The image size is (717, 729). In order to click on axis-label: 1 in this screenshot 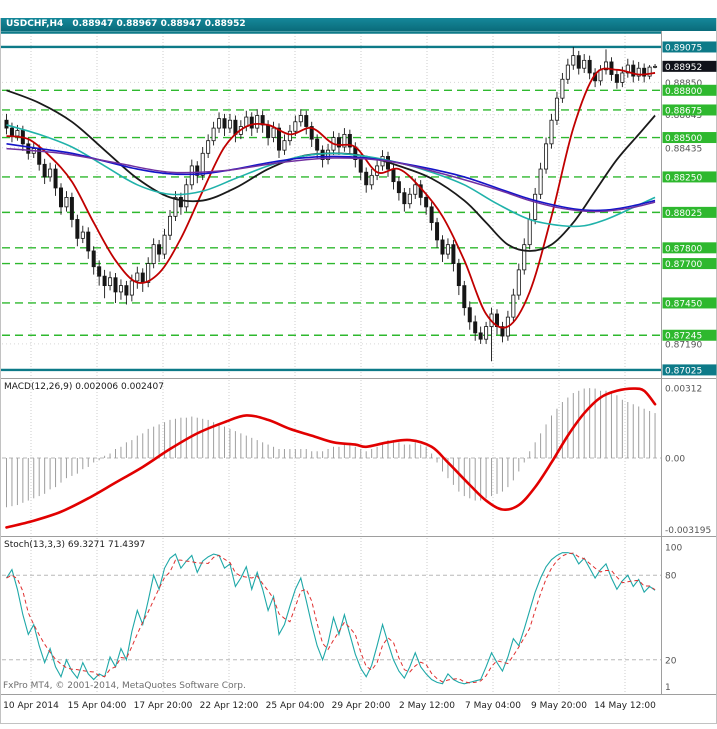, I will do `click(668, 688)`.